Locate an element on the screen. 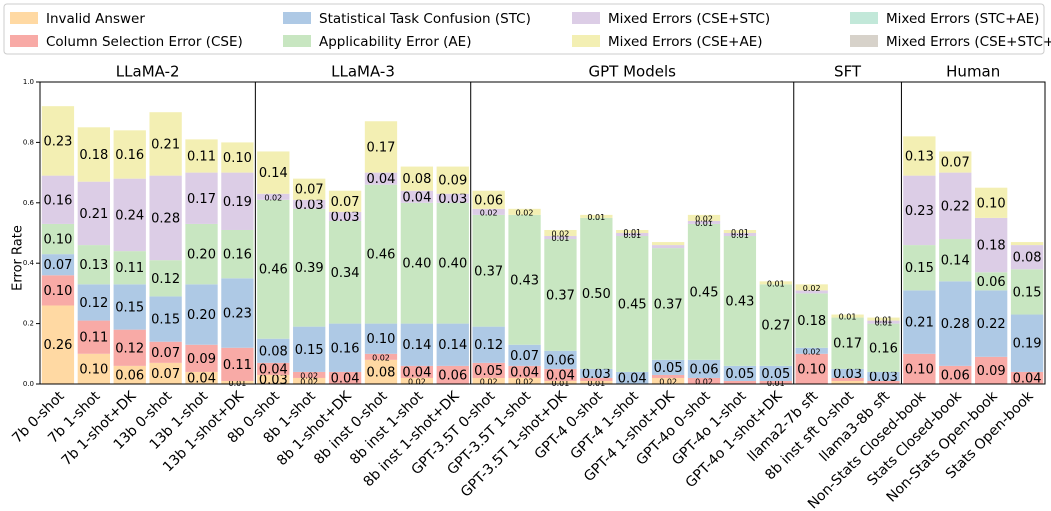 The height and width of the screenshot is (511, 1051). value-label: 0.21 is located at coordinates (165, 144).